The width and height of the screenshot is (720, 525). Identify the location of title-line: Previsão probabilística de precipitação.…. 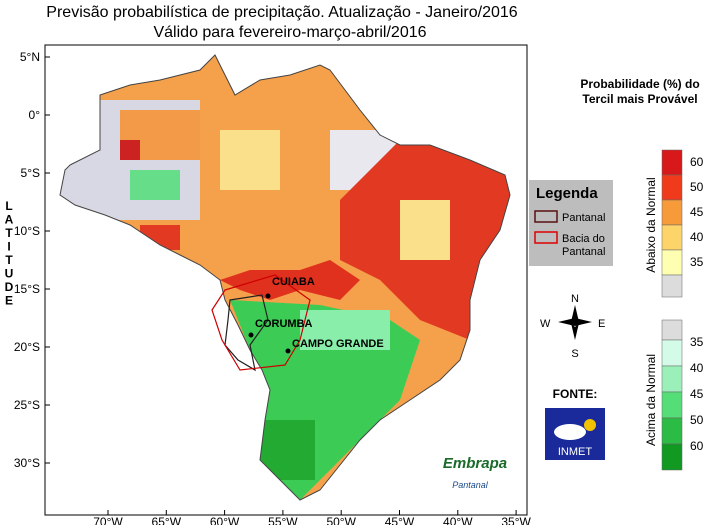
(281, 12).